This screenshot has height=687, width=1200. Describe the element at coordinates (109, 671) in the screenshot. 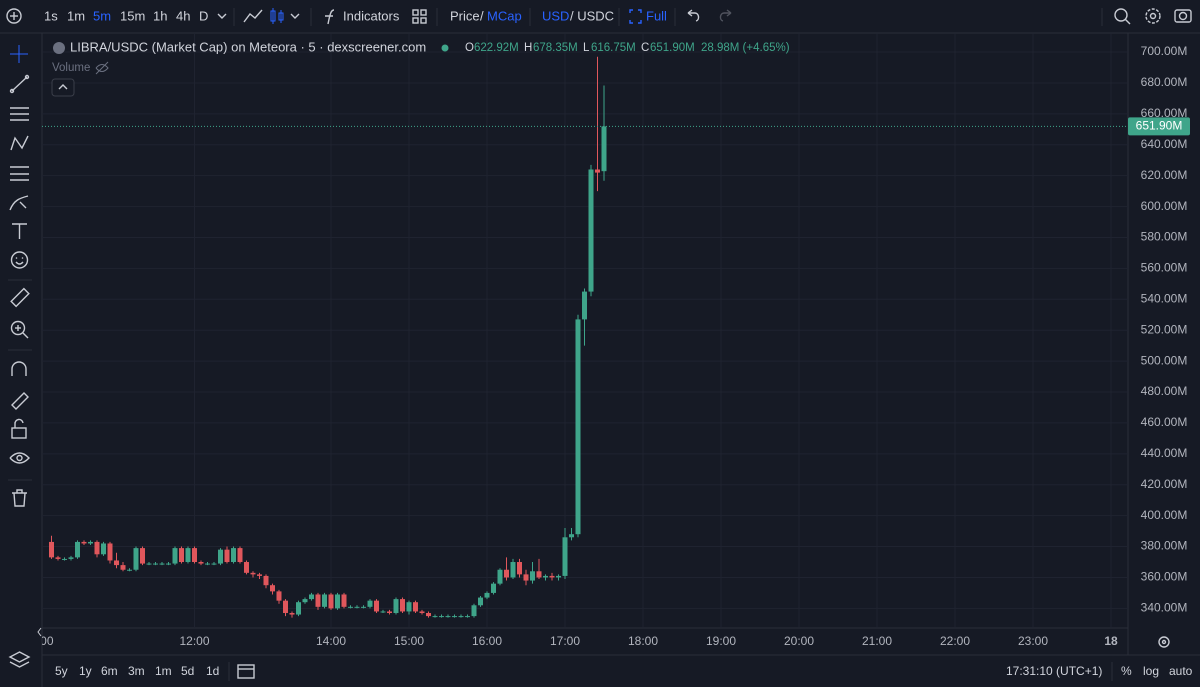

I see `range-button: 6m` at that location.